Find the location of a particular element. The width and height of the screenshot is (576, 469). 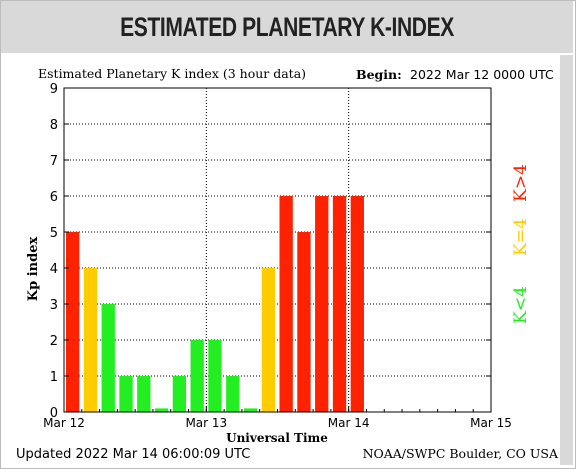

x-tick-label: Mar 14 is located at coordinates (349, 423).